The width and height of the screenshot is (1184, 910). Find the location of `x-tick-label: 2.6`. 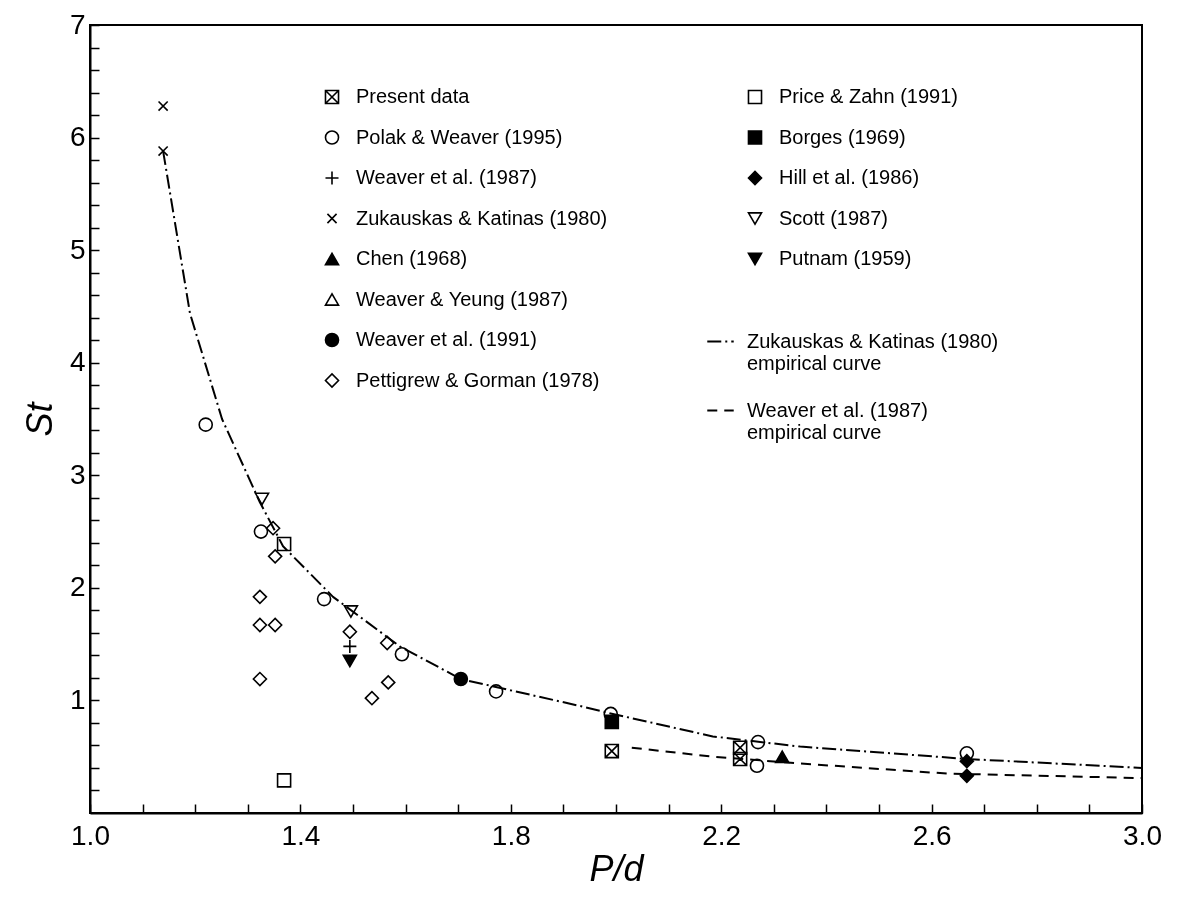

x-tick-label: 2.6 is located at coordinates (932, 835).